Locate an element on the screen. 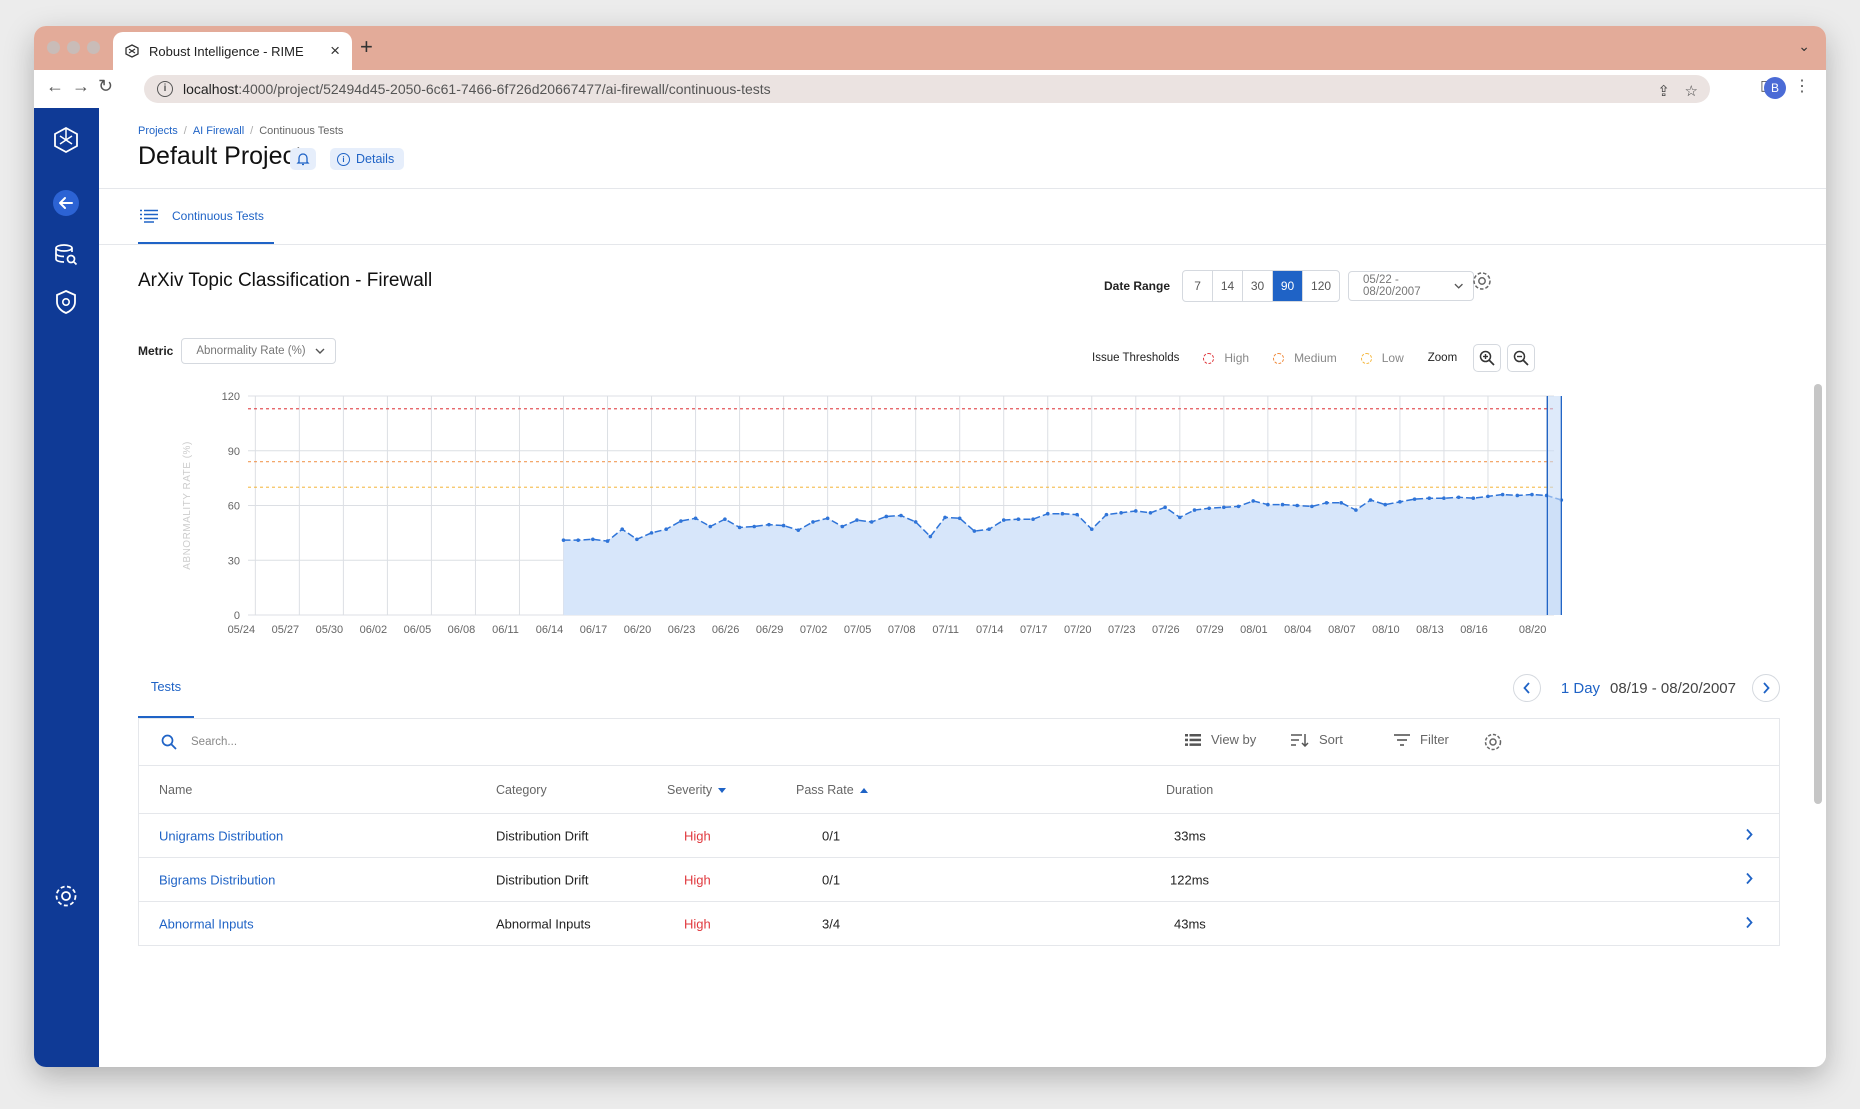  tab-continuous-tests: Continuous Tests is located at coordinates (206, 216).